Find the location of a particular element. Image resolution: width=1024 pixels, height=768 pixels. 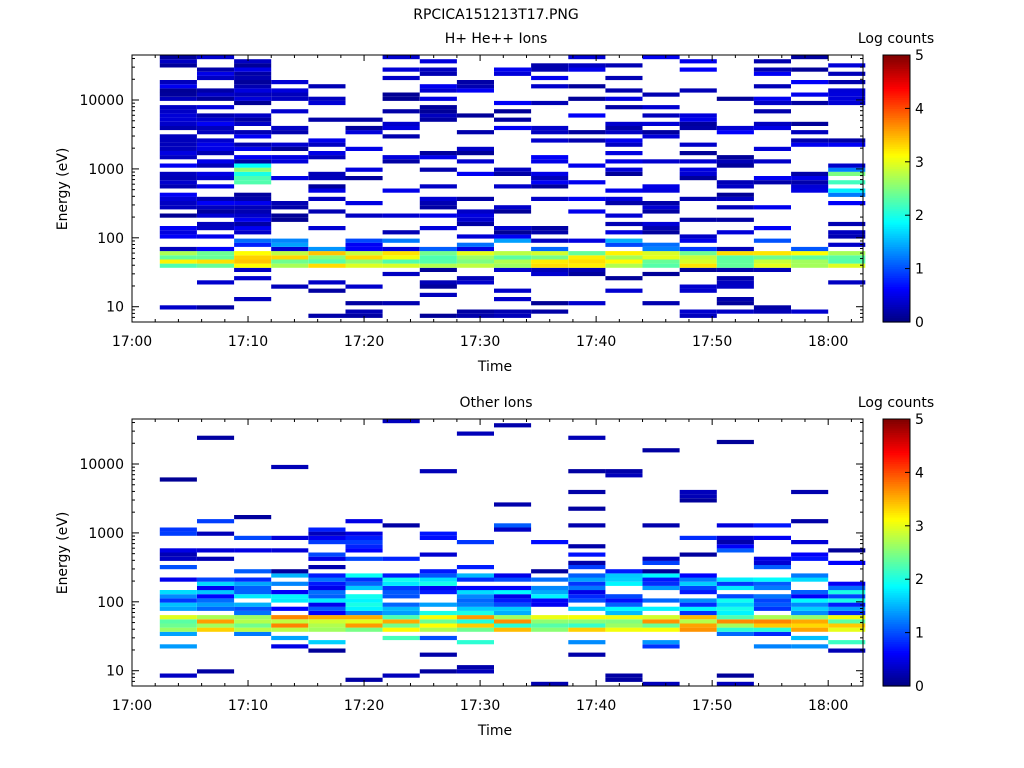

x-tick-label: 18:00 is located at coordinates (828, 706).